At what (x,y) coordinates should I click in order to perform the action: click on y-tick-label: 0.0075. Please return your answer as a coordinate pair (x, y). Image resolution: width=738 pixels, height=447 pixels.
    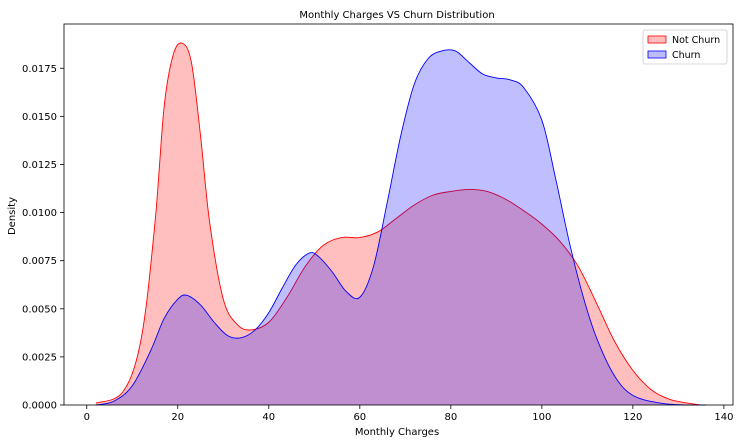
    Looking at the image, I should click on (39, 261).